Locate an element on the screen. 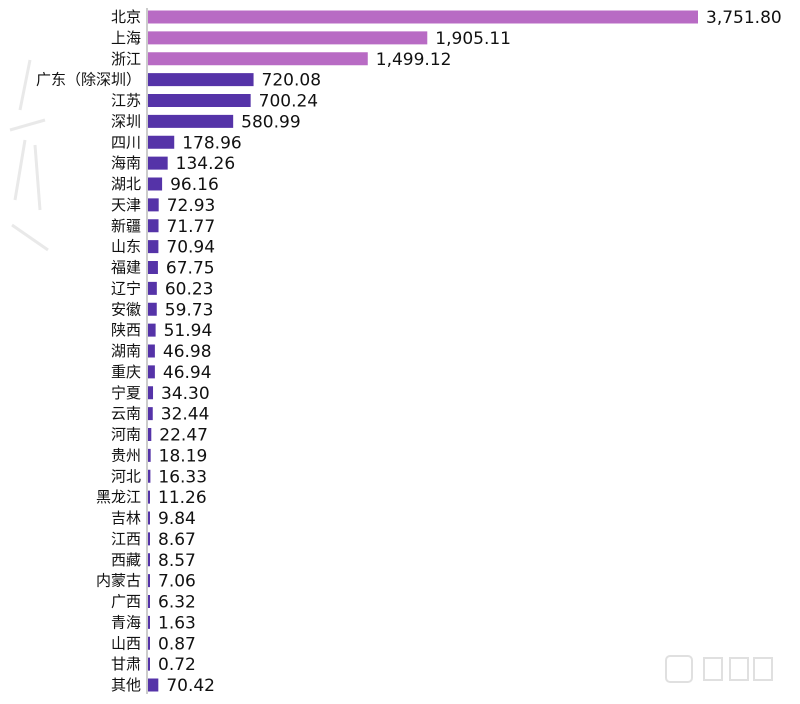 Image resolution: width=800 pixels, height=704 pixels. category-label: 宁夏 is located at coordinates (126, 393).